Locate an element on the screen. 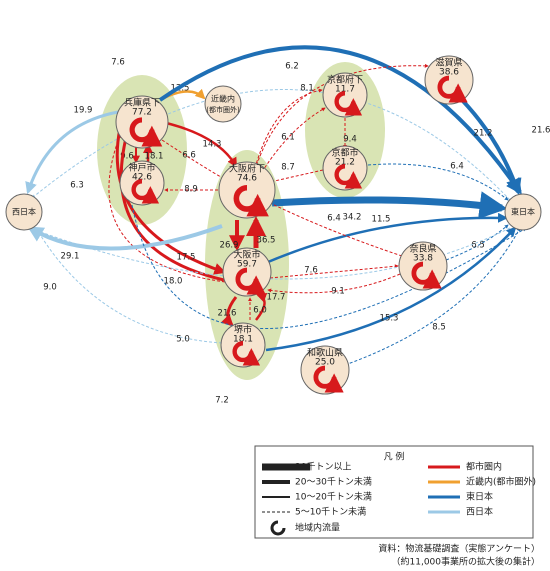 This screenshot has width=550, height=571. flow-label: 8.9 is located at coordinates (191, 190).